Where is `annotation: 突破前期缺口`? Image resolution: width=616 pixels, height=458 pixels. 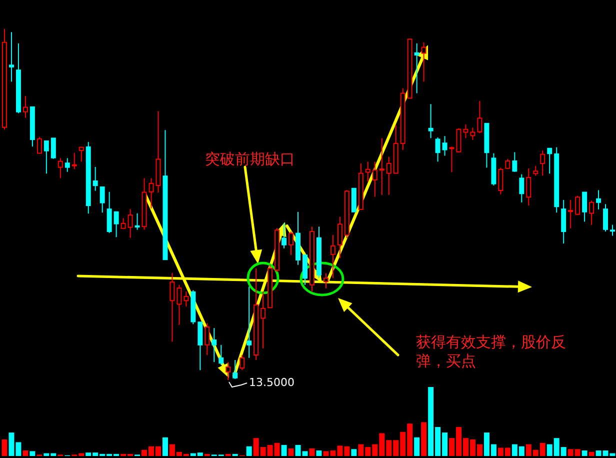 annotation: 突破前期缺口 is located at coordinates (250, 159).